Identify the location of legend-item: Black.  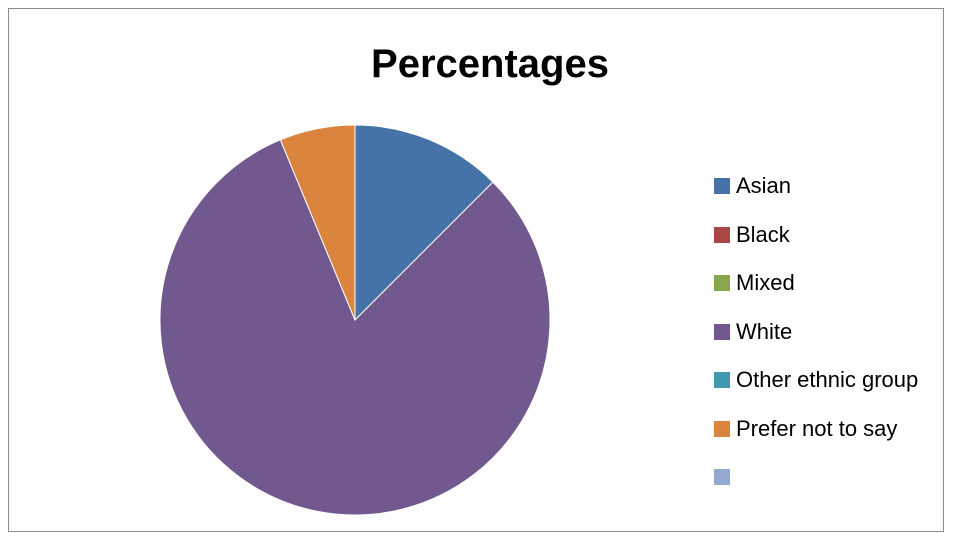
(816, 235).